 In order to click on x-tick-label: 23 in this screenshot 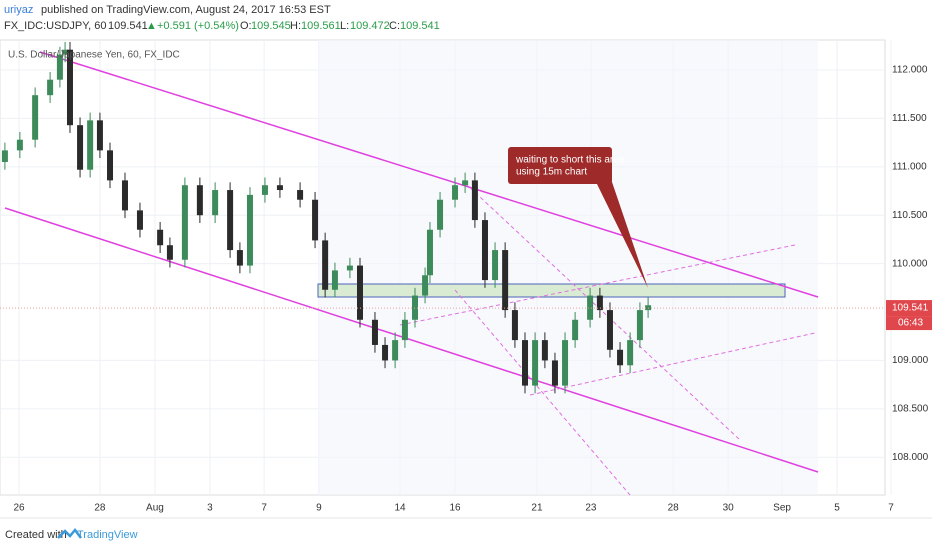, I will do `click(591, 508)`.